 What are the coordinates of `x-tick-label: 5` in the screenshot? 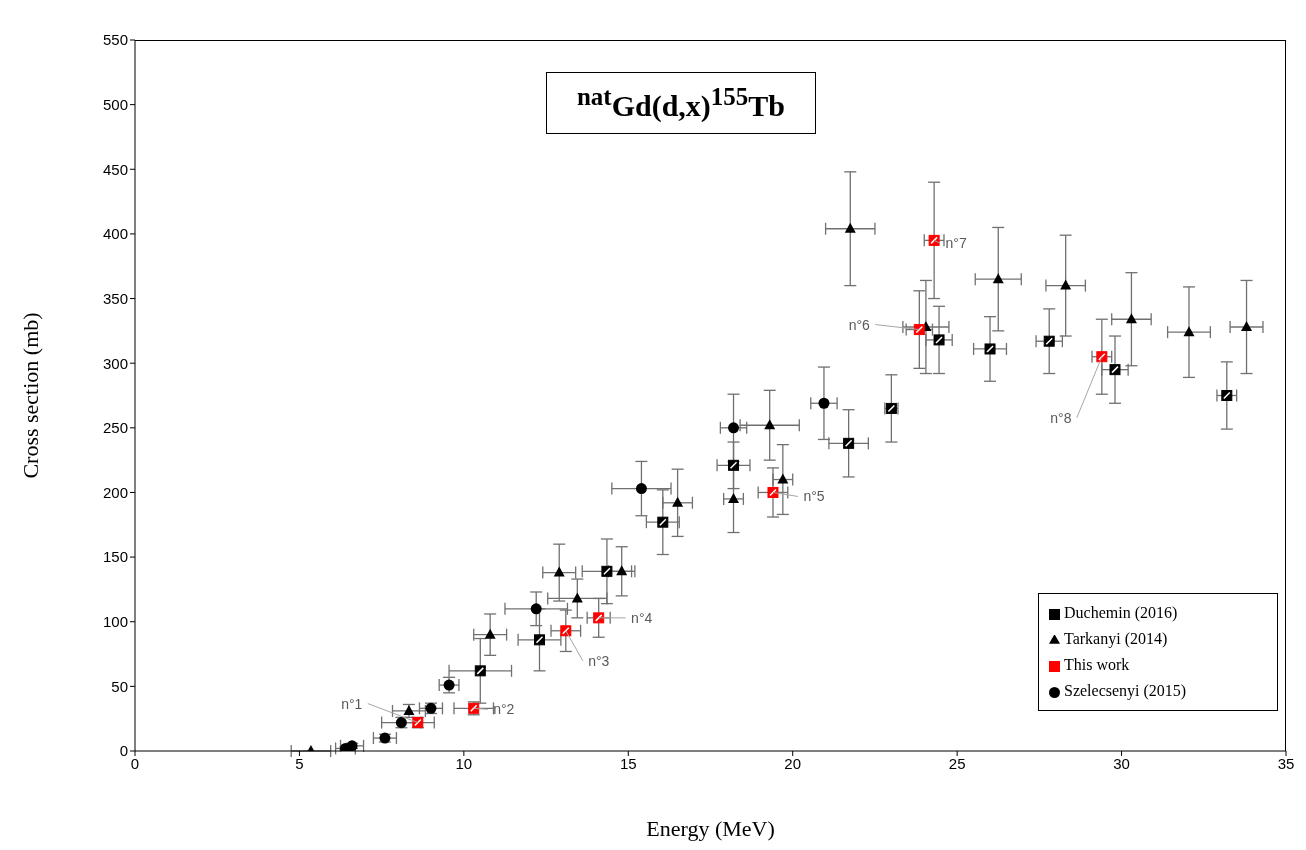 It's located at (299, 763).